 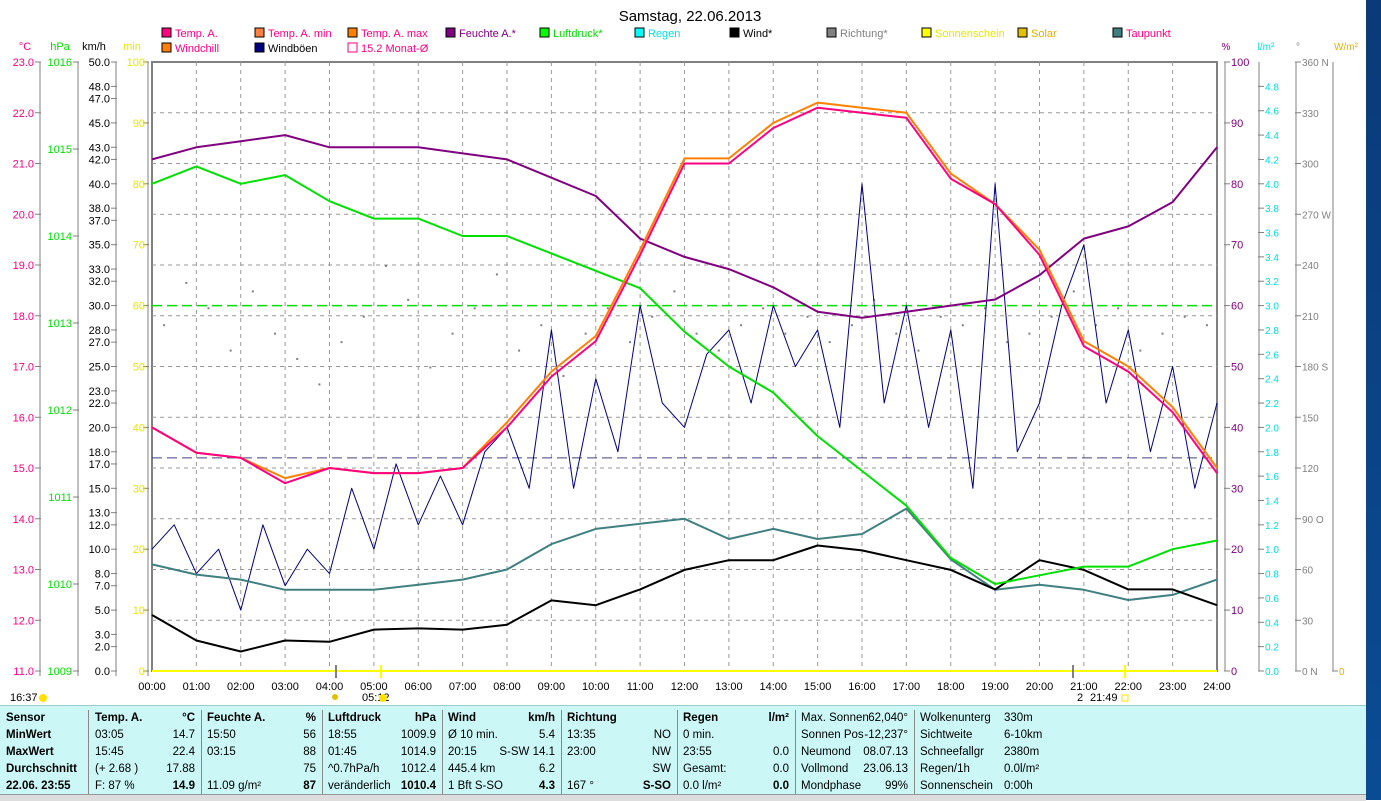 What do you see at coordinates (293, 49) in the screenshot?
I see `legend-label: Windböen` at bounding box center [293, 49].